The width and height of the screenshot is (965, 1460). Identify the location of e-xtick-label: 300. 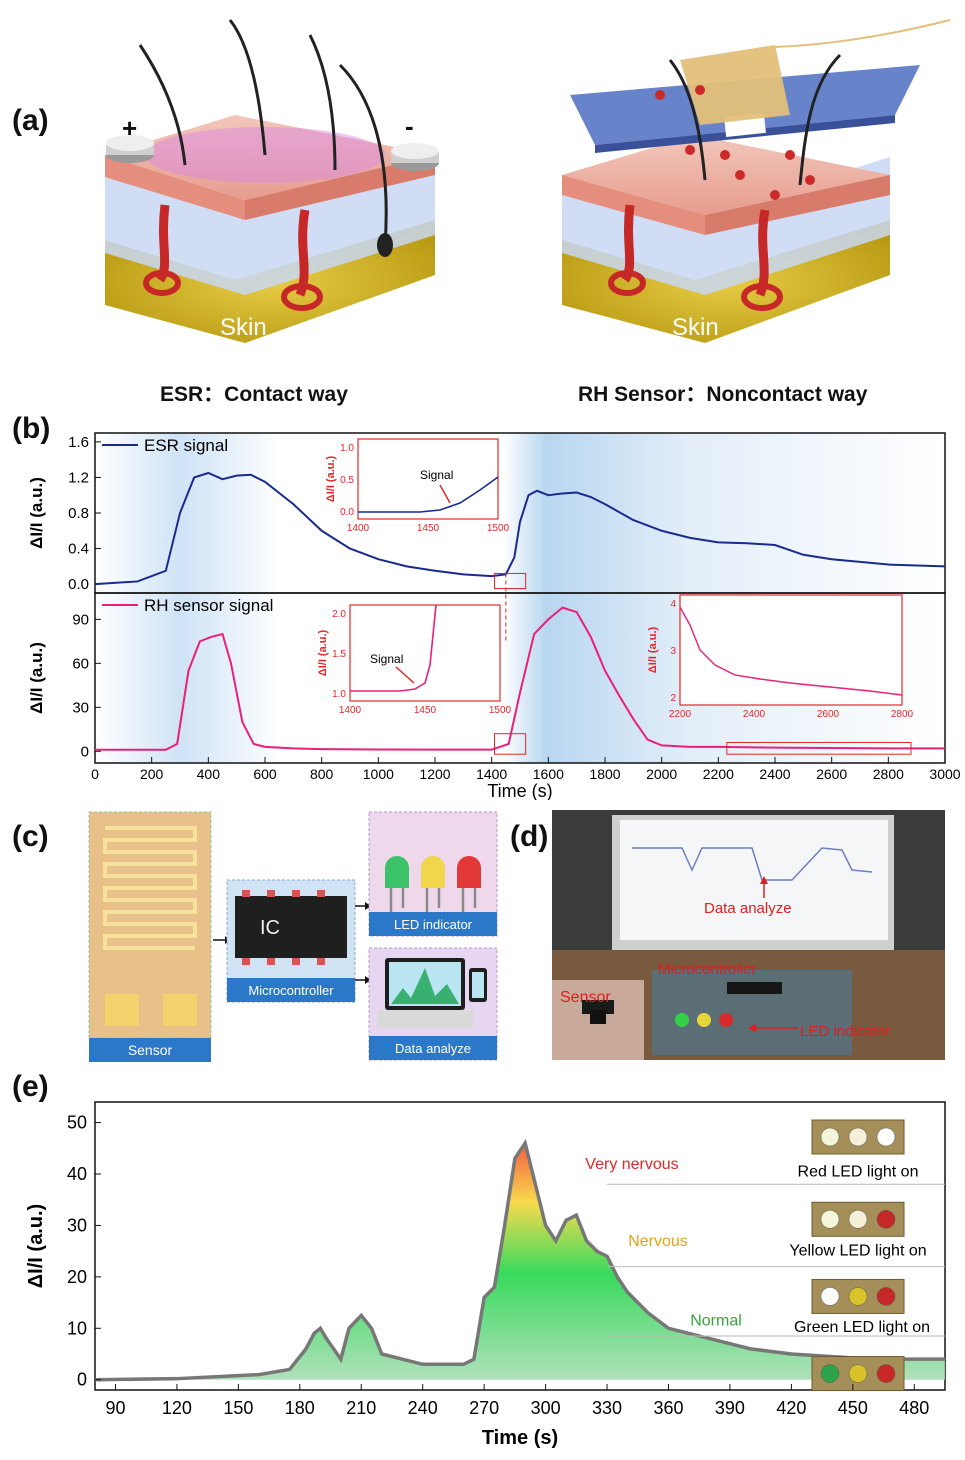
(546, 1408).